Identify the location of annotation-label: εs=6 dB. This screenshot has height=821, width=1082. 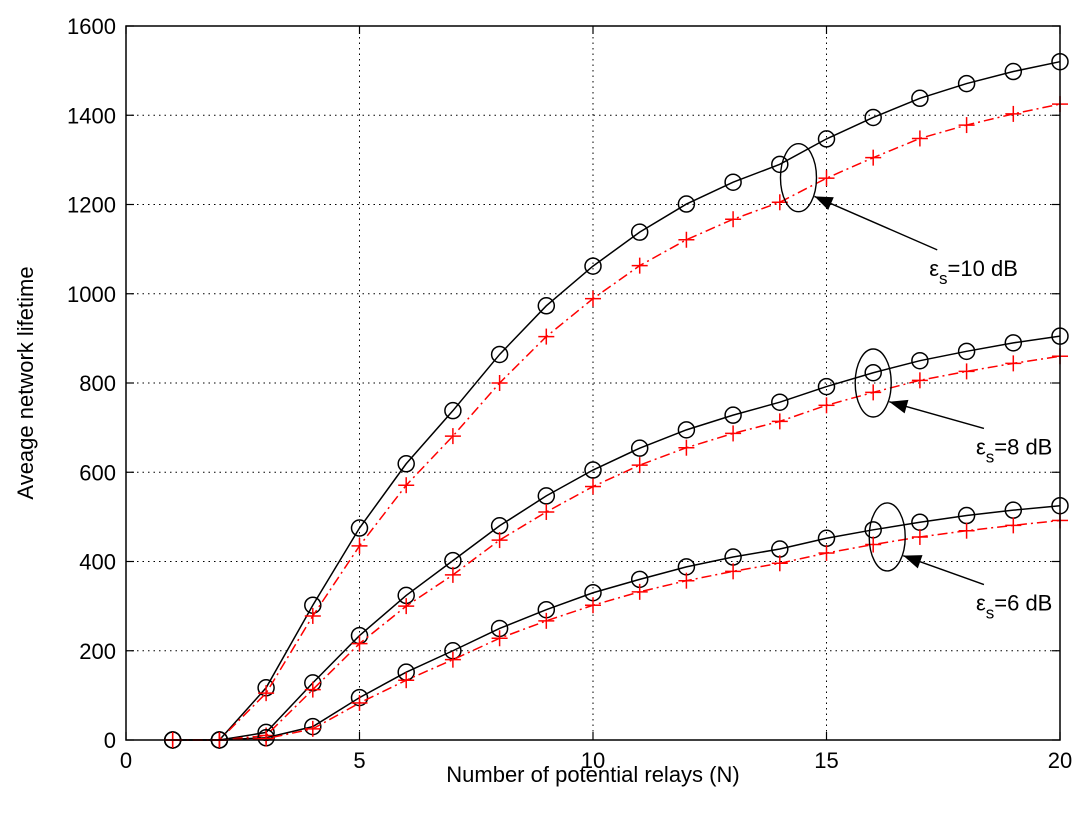
(1014, 607).